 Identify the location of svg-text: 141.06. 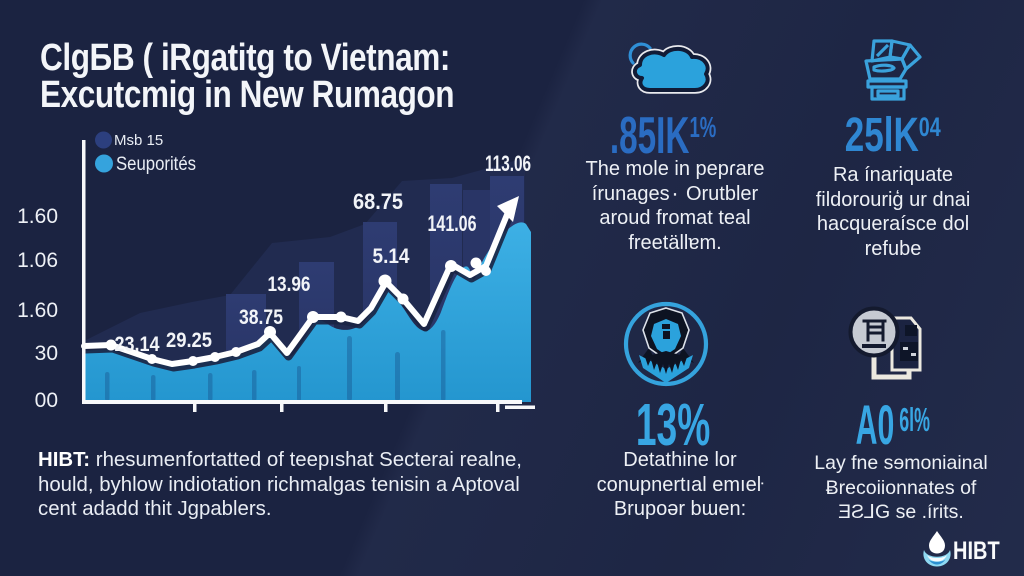
(452, 223).